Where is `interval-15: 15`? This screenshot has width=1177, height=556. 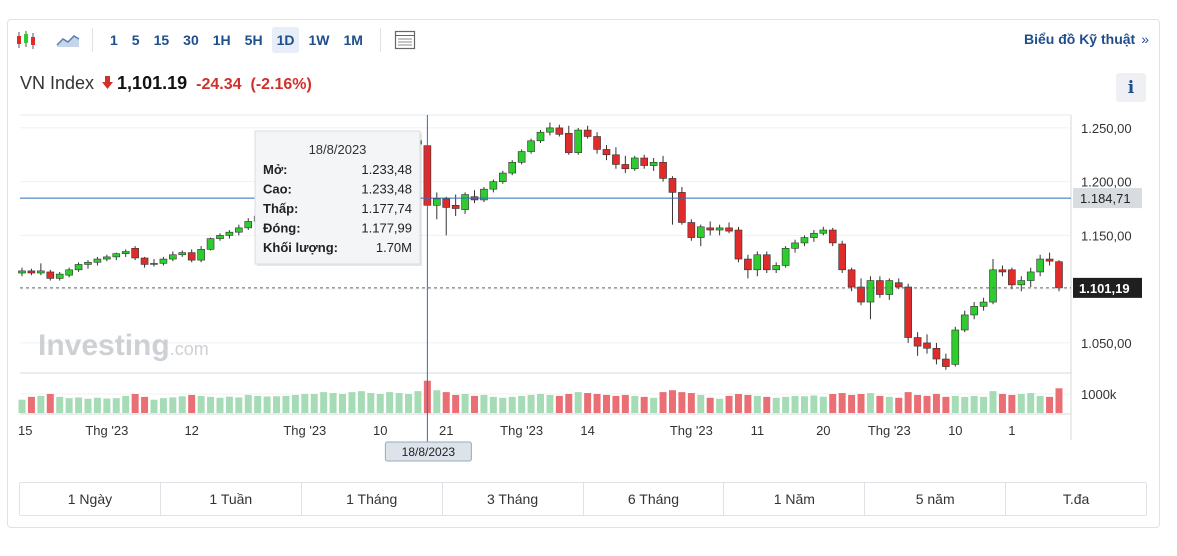 interval-15: 15 is located at coordinates (161, 40).